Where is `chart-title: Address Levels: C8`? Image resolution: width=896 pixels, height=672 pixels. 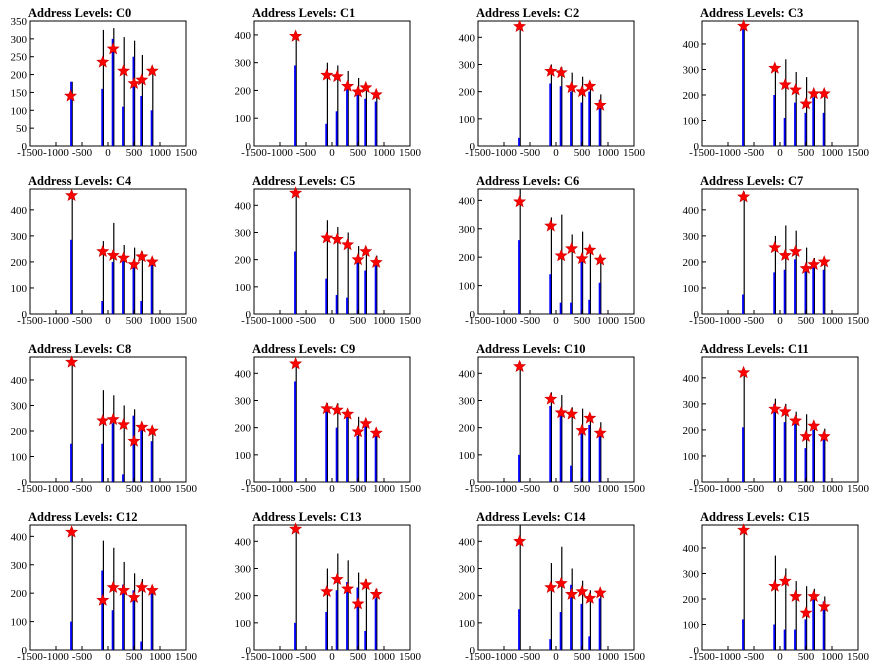 chart-title: Address Levels: C8 is located at coordinates (80, 349).